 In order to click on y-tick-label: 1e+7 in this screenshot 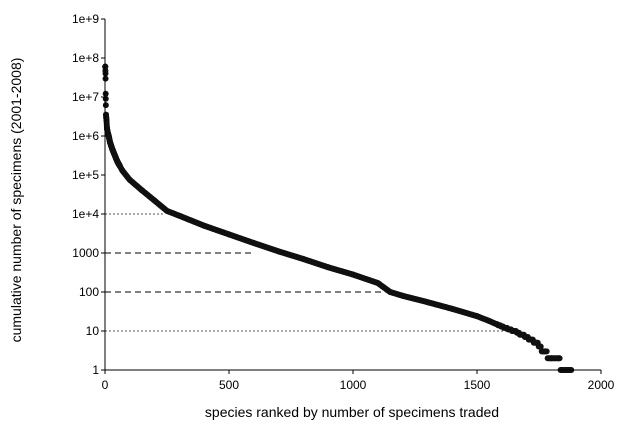, I will do `click(85, 97)`.